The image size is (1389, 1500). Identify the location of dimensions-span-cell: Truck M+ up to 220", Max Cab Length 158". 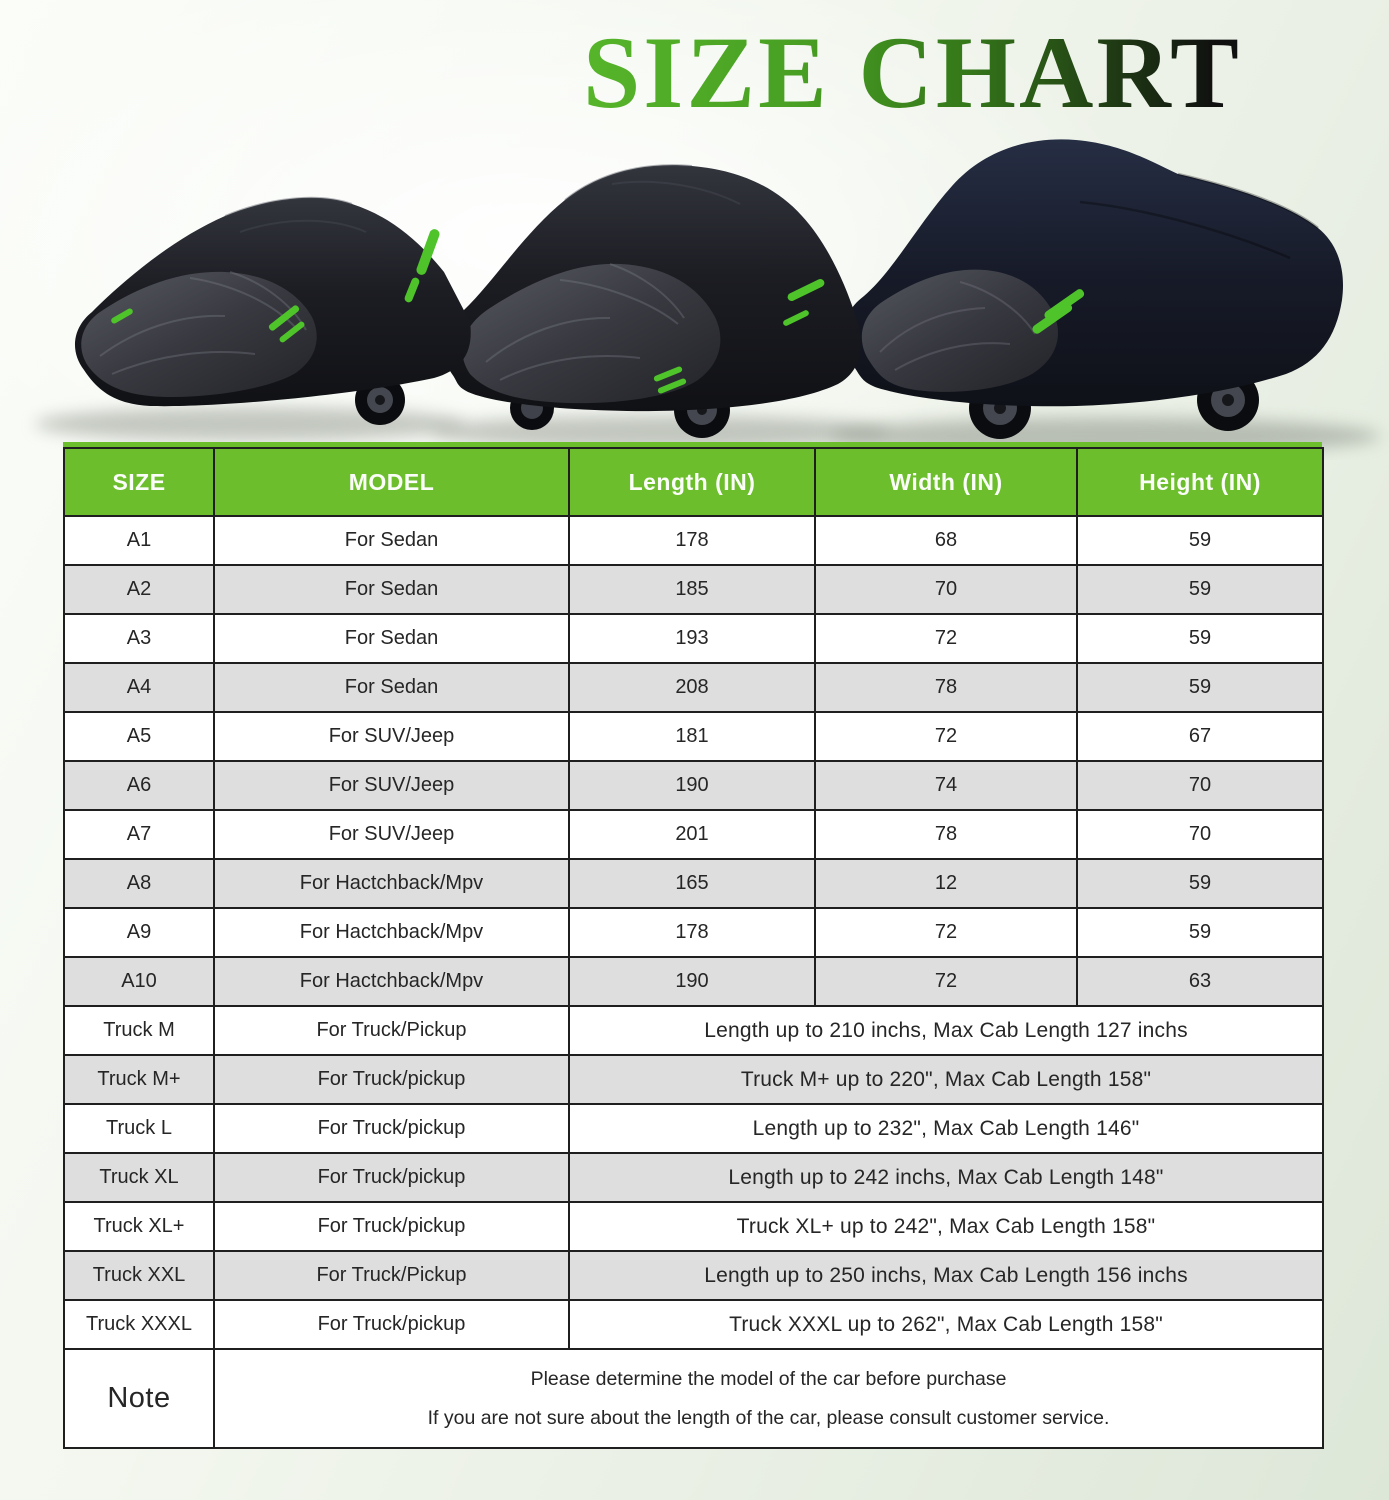
(946, 1079).